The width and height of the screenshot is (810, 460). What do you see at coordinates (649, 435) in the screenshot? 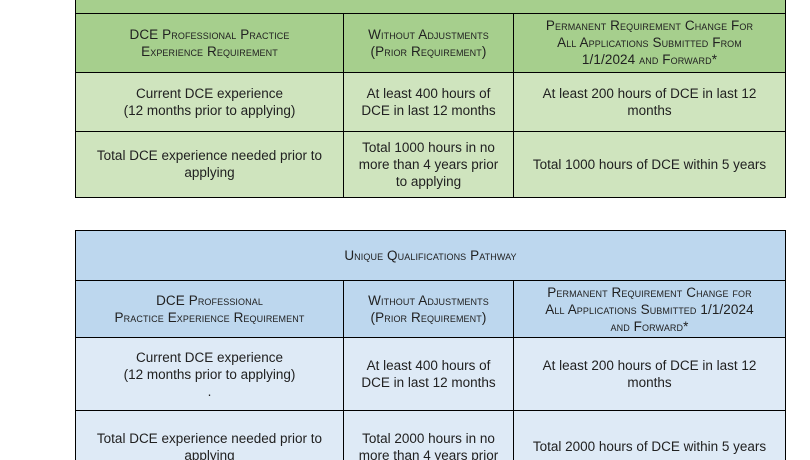
I see `table-cell: Total 2000 hours of DCE within 5 years` at bounding box center [649, 435].